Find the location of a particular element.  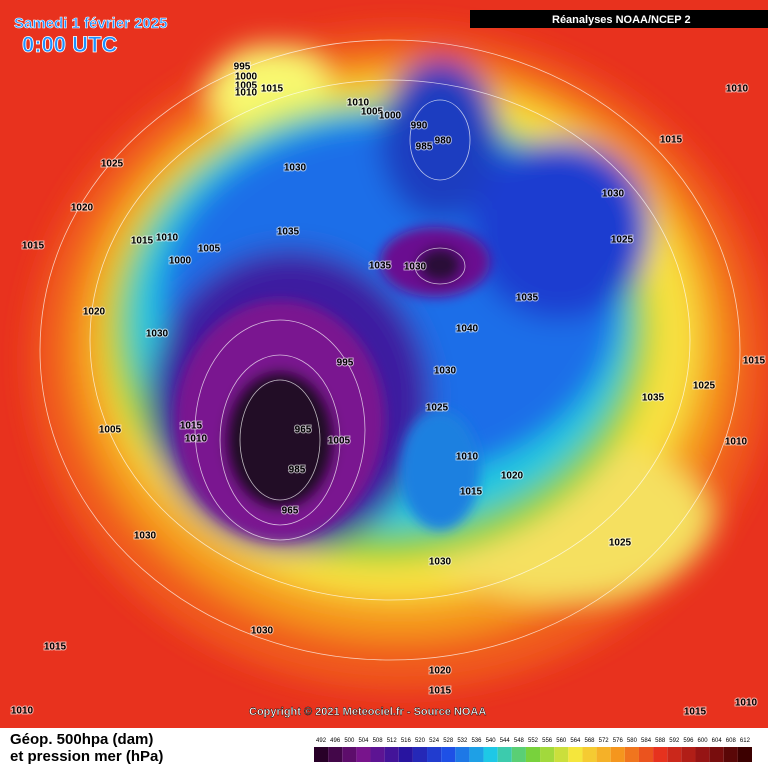

colorbar-label: 572 is located at coordinates (604, 741).